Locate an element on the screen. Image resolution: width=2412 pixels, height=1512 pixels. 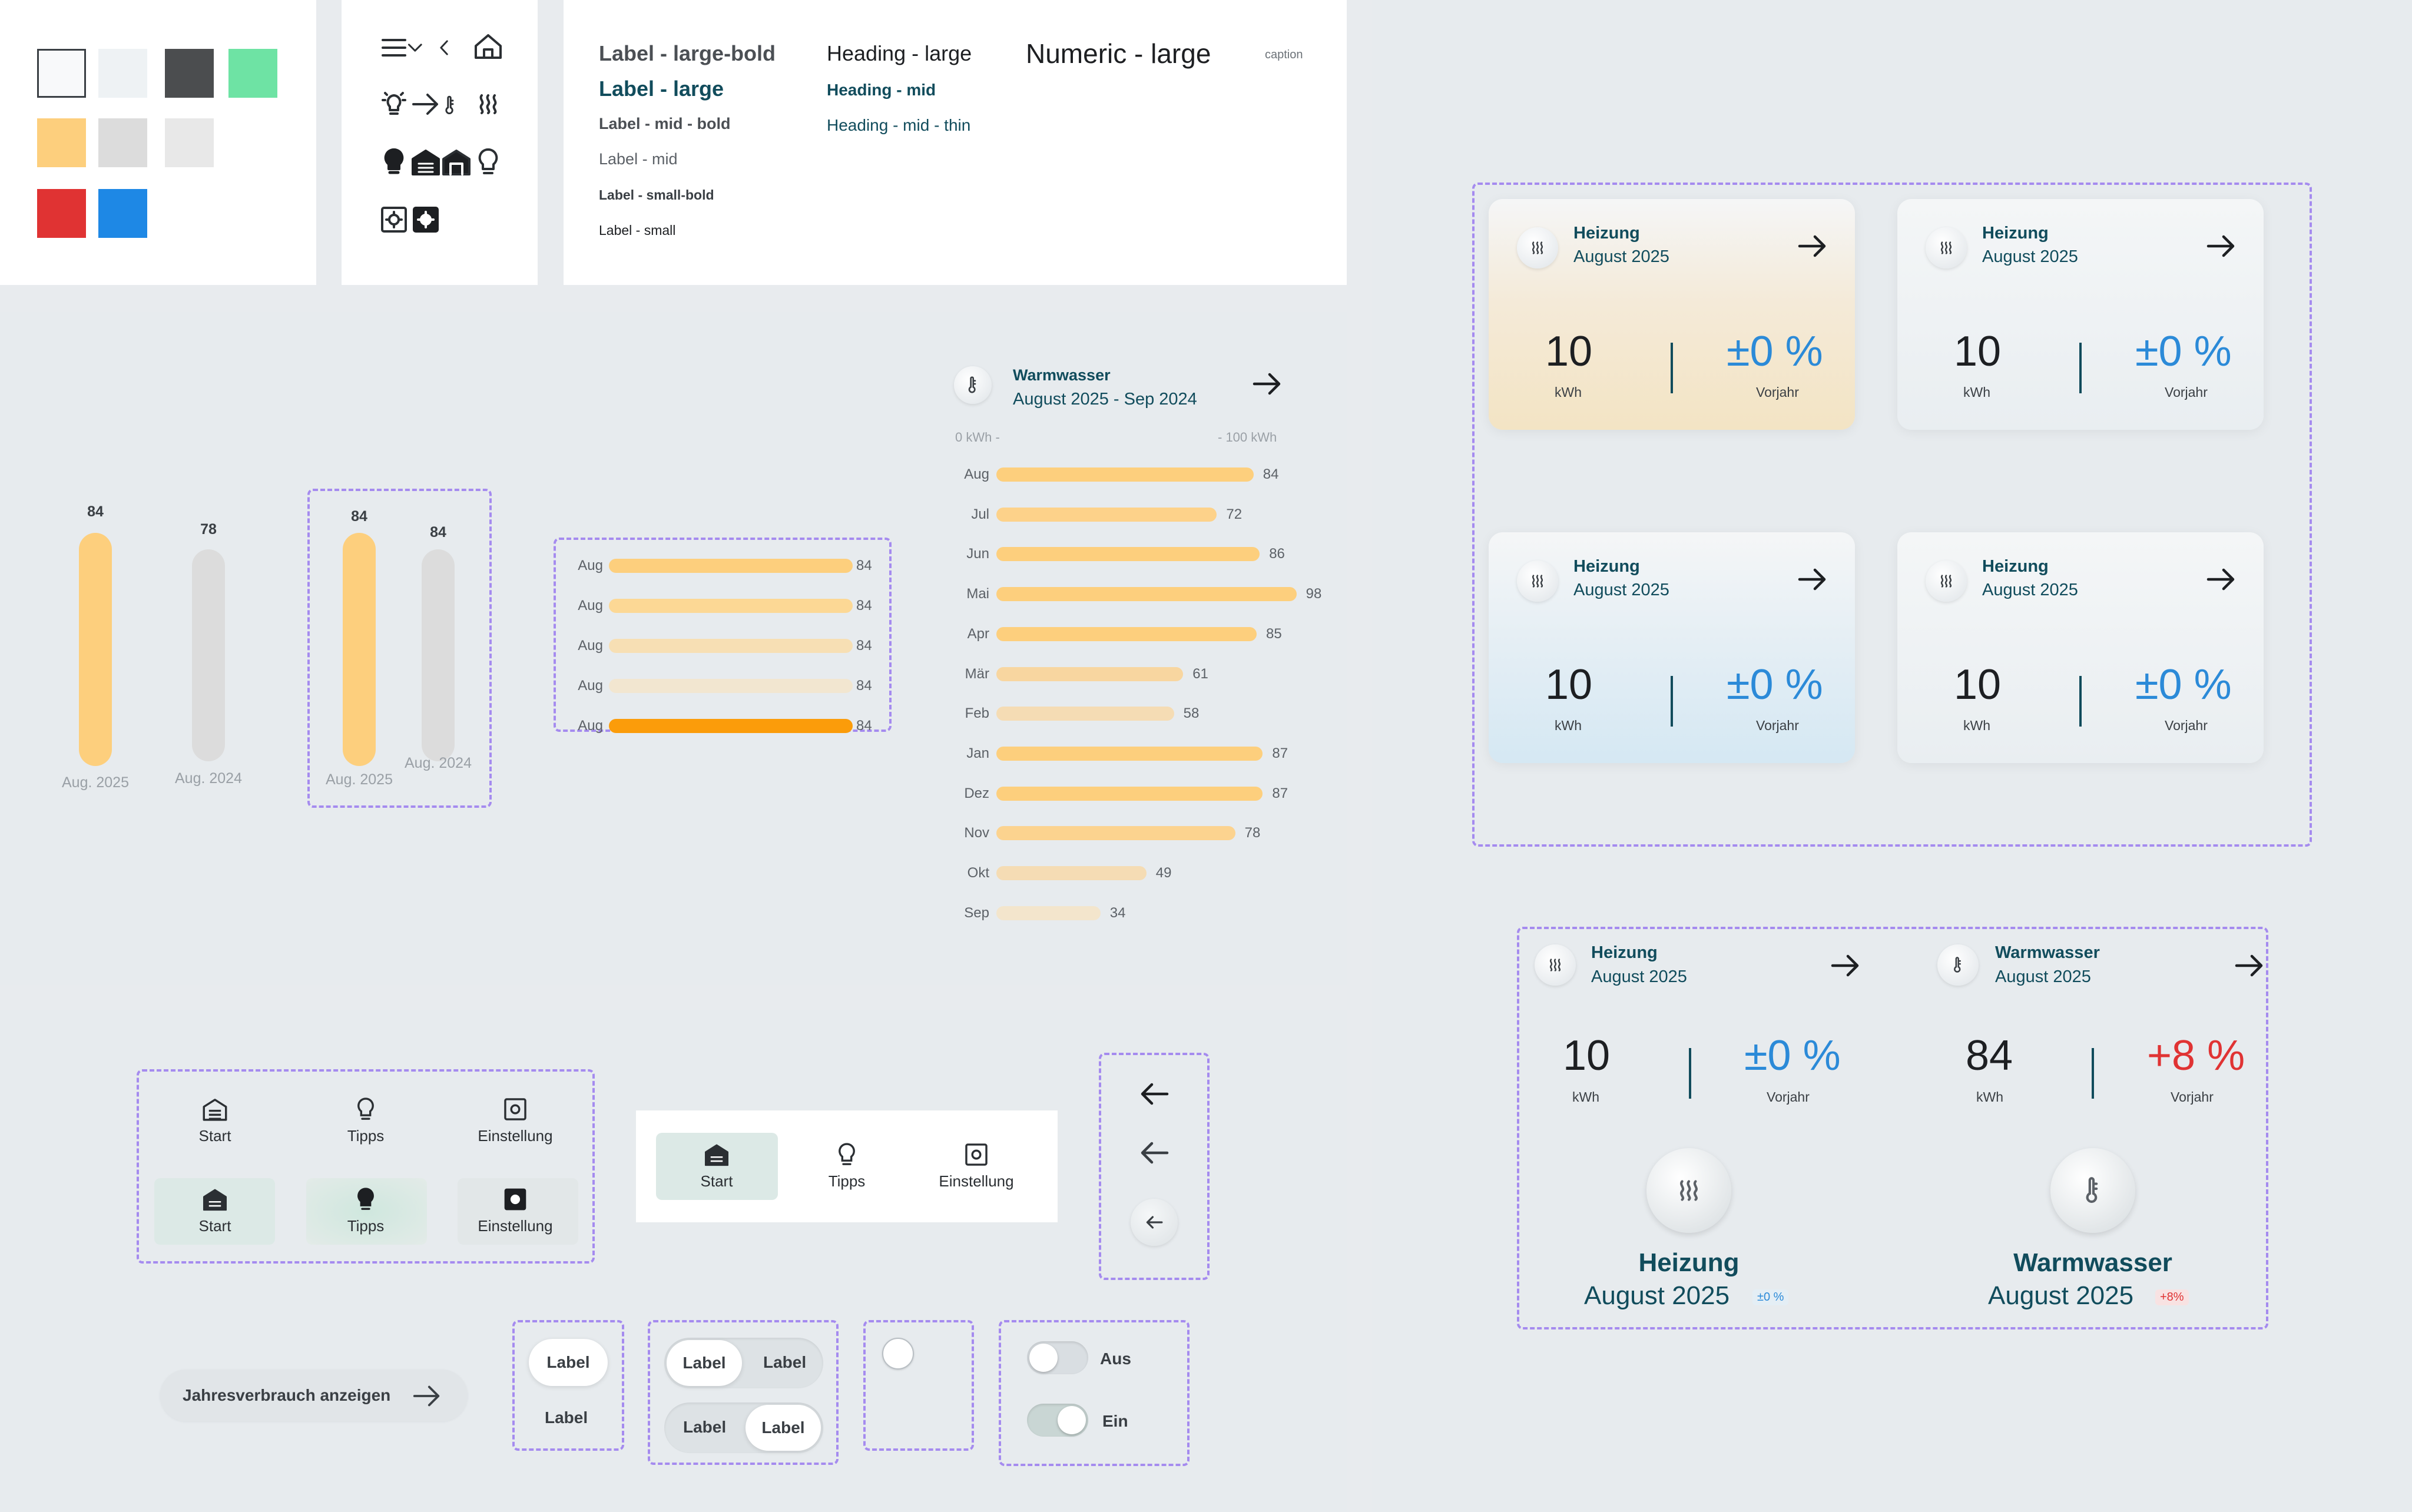
nav-start: Start is located at coordinates (215, 1120).